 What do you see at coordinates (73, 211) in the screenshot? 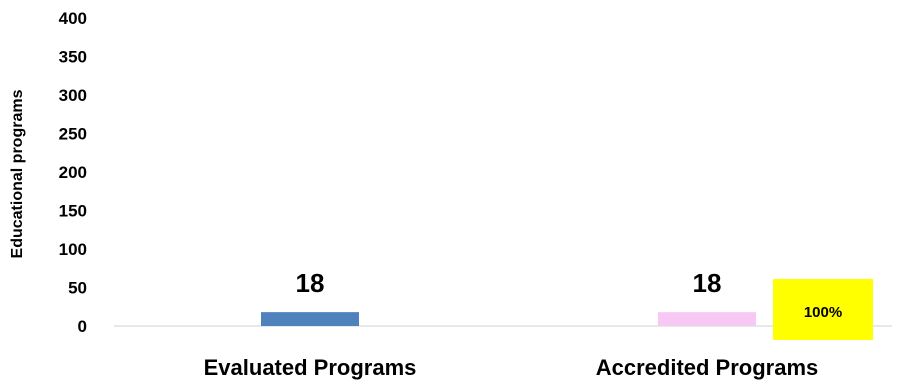
I see `y-tick-label: 150` at bounding box center [73, 211].